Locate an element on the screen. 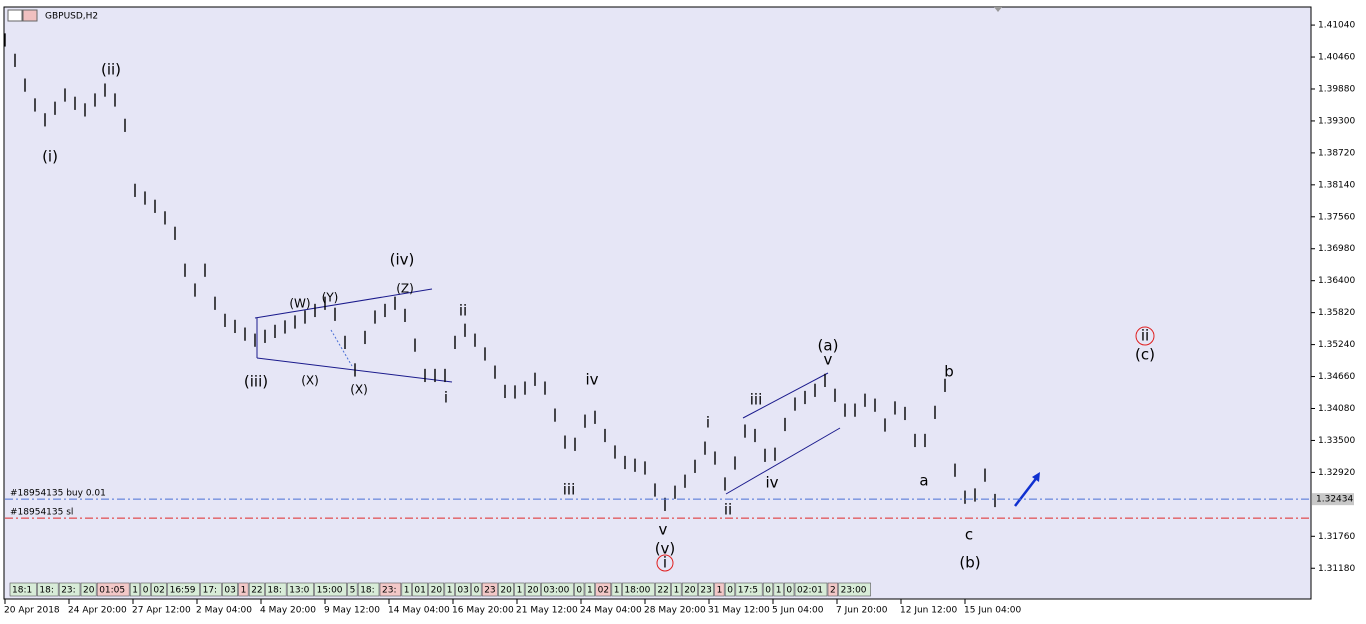 This screenshot has height=624, width=1366. period-label: 5 is located at coordinates (353, 591).